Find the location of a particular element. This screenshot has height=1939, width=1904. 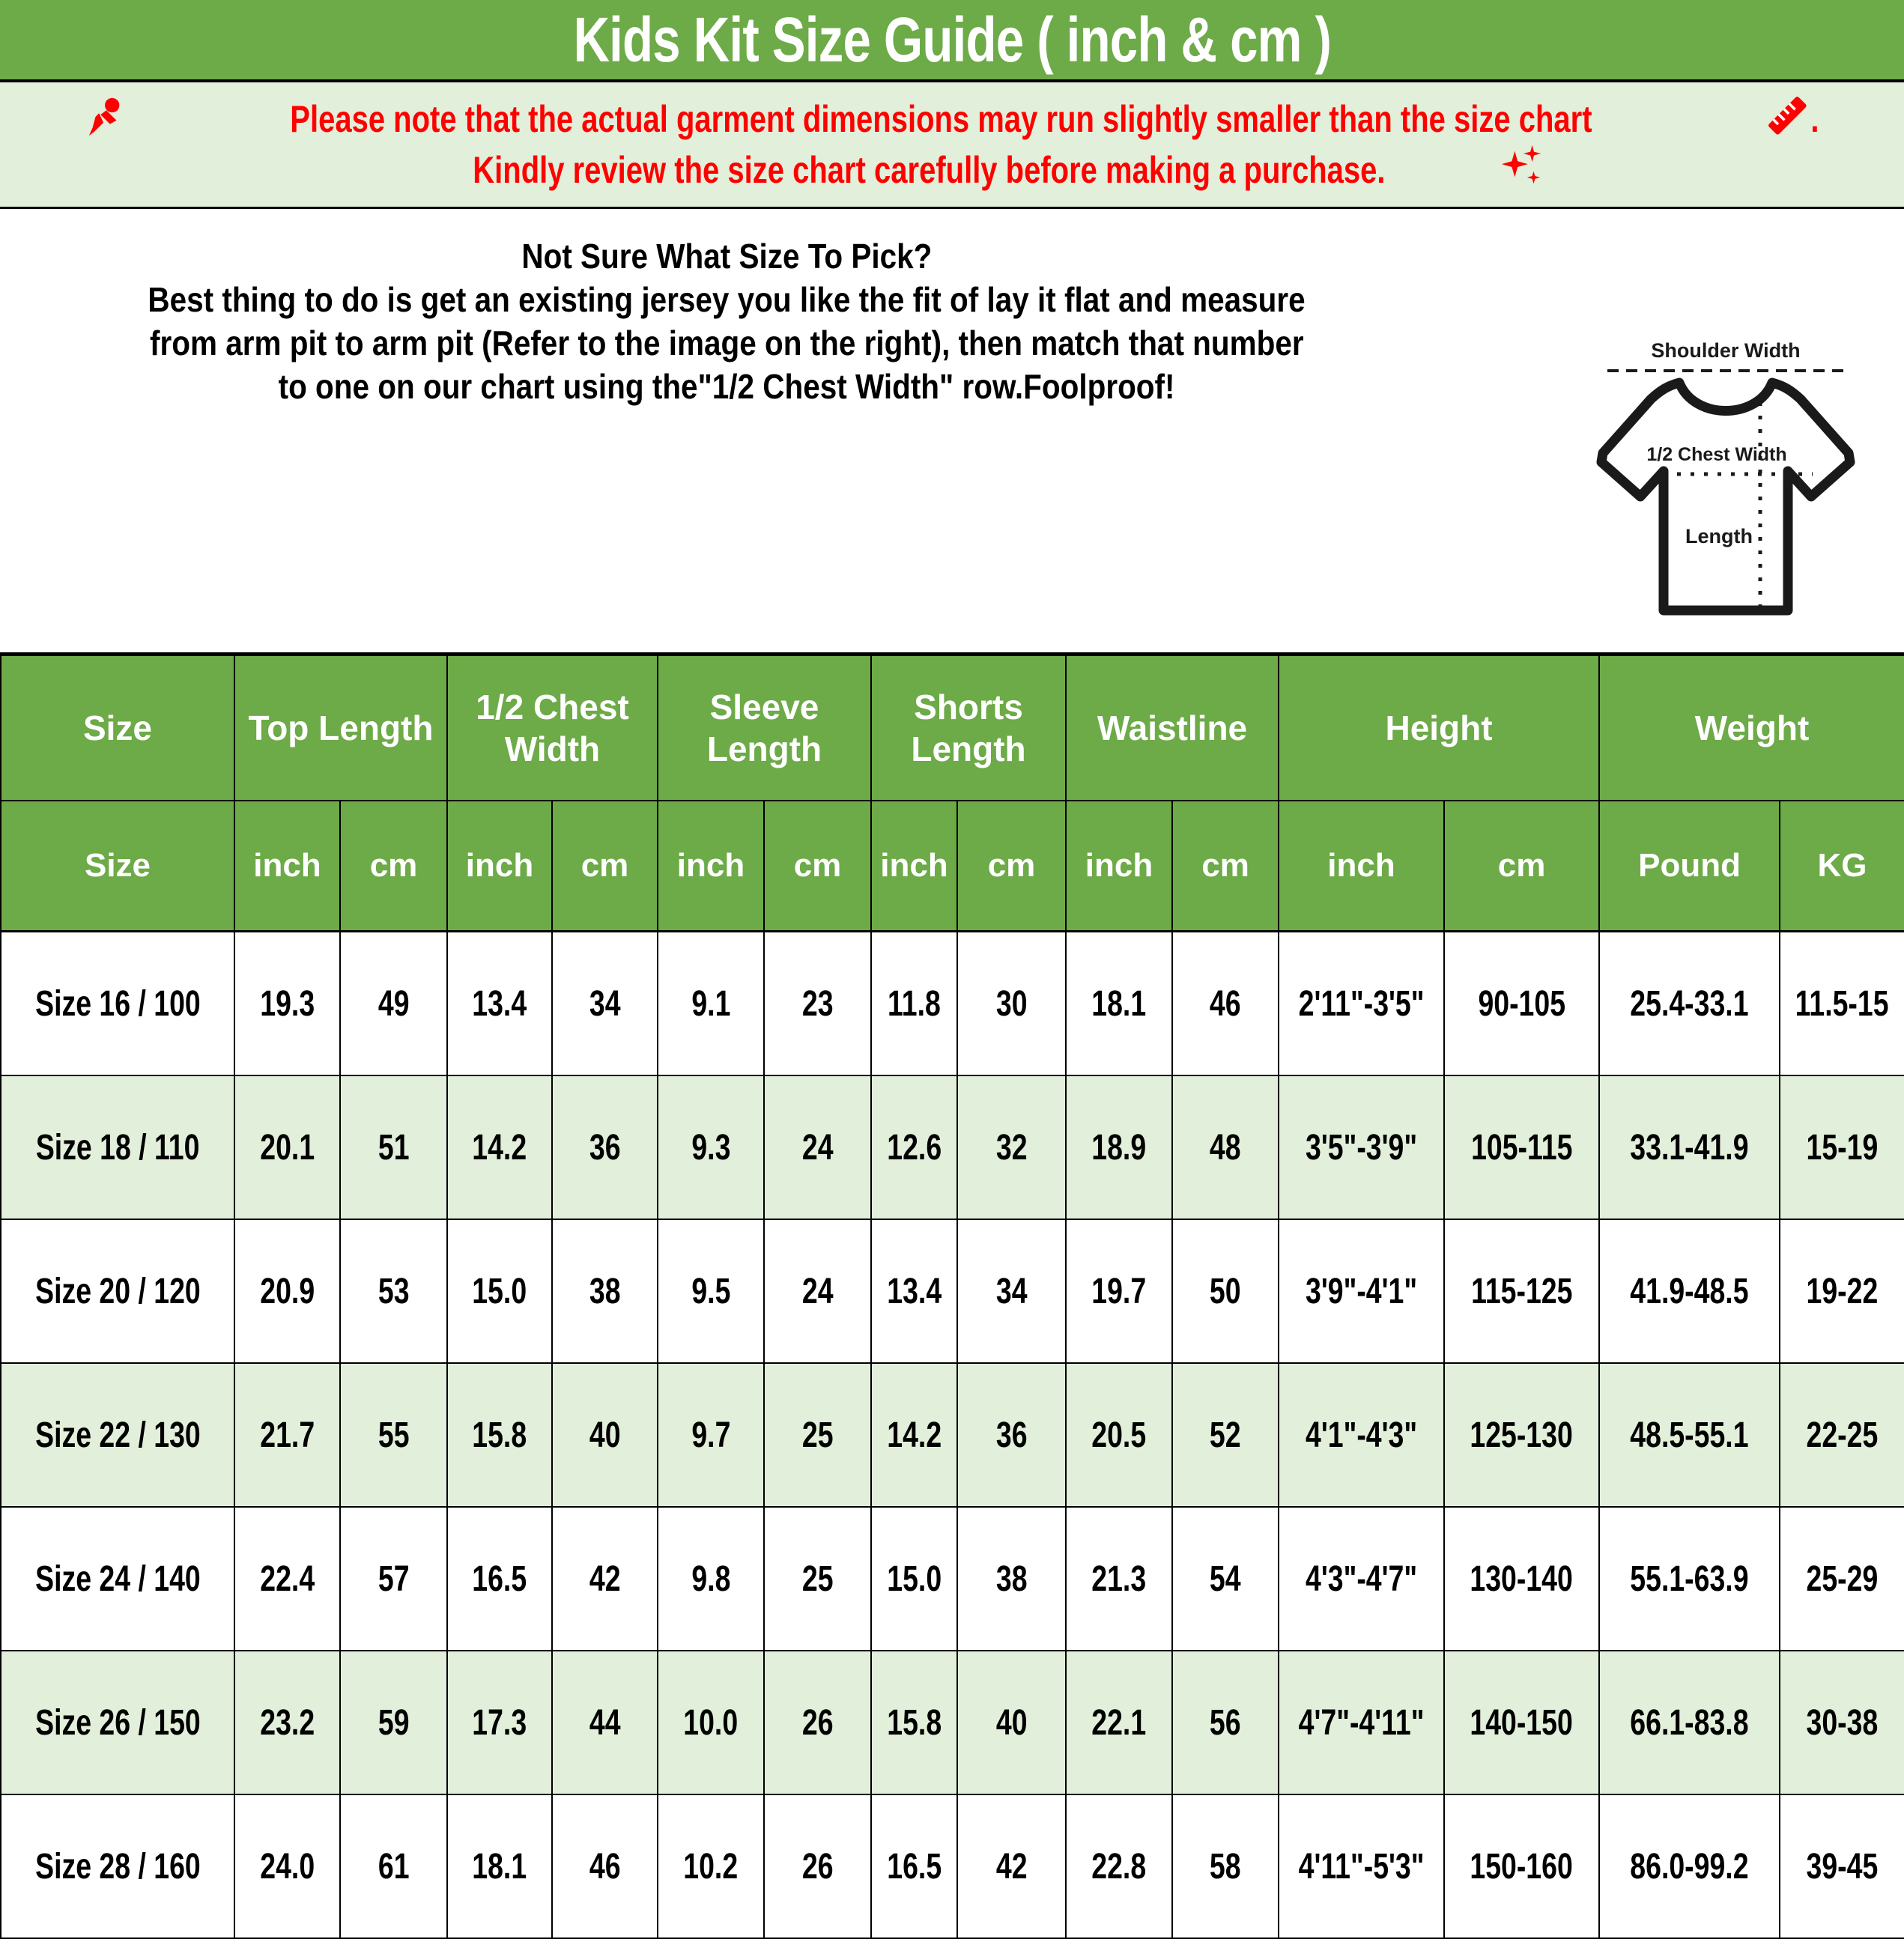

unit-header-10-cm: cm is located at coordinates (1225, 866).